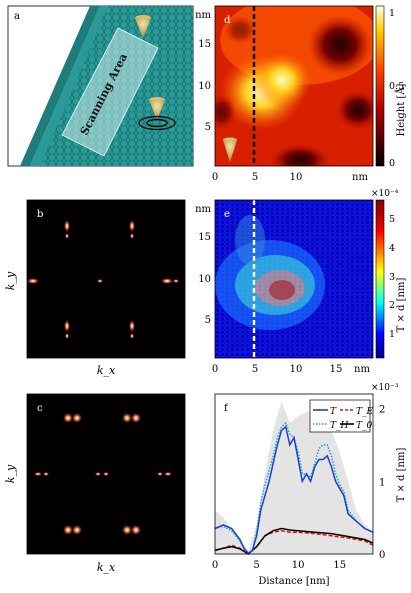 The width and height of the screenshot is (411, 593). What do you see at coordinates (360, 177) in the screenshot?
I see `d-xtick-unit: nm` at bounding box center [360, 177].